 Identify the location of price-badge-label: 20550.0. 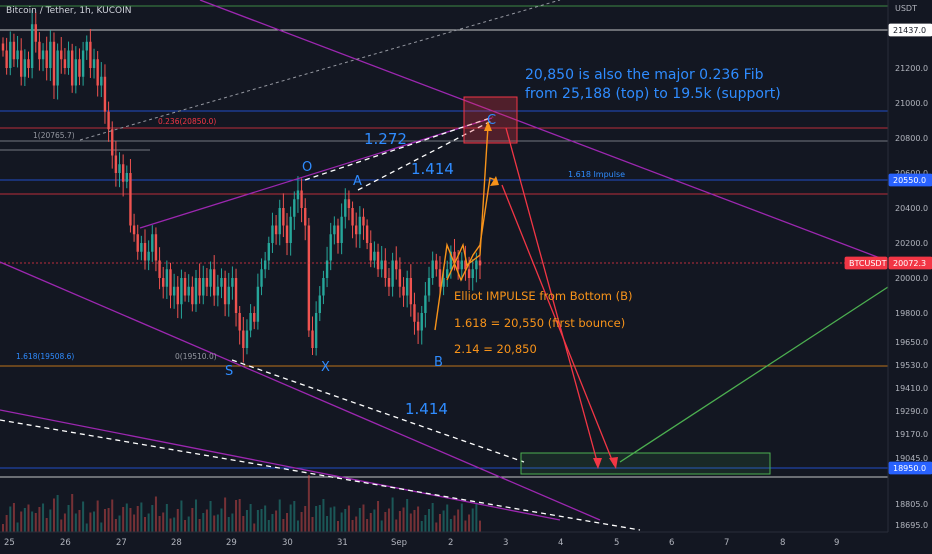
(909, 180).